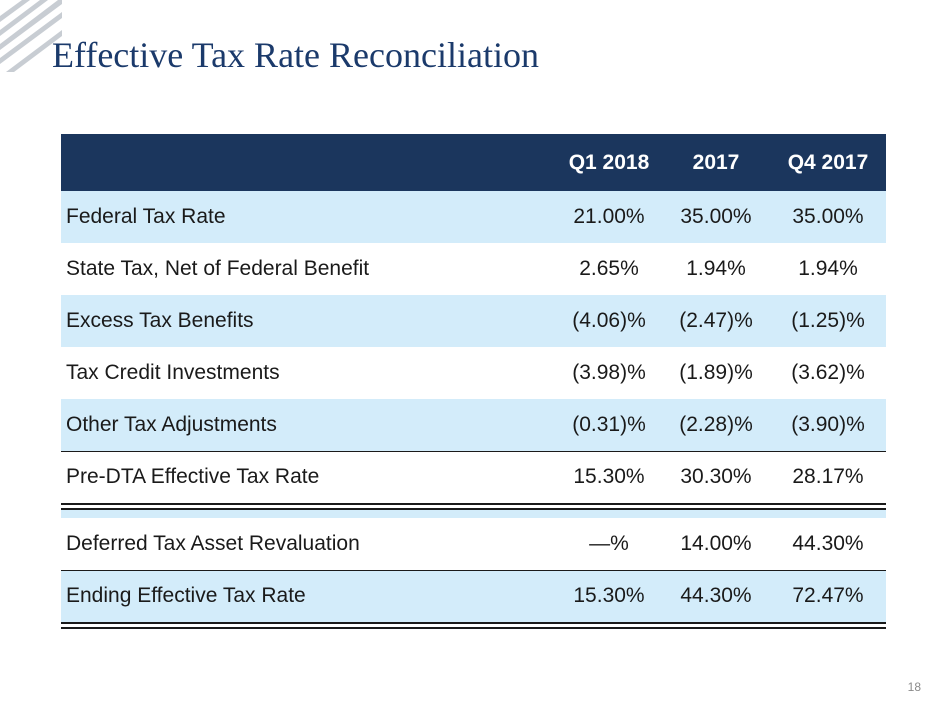  I want to click on header-2017: 2017, so click(716, 162).